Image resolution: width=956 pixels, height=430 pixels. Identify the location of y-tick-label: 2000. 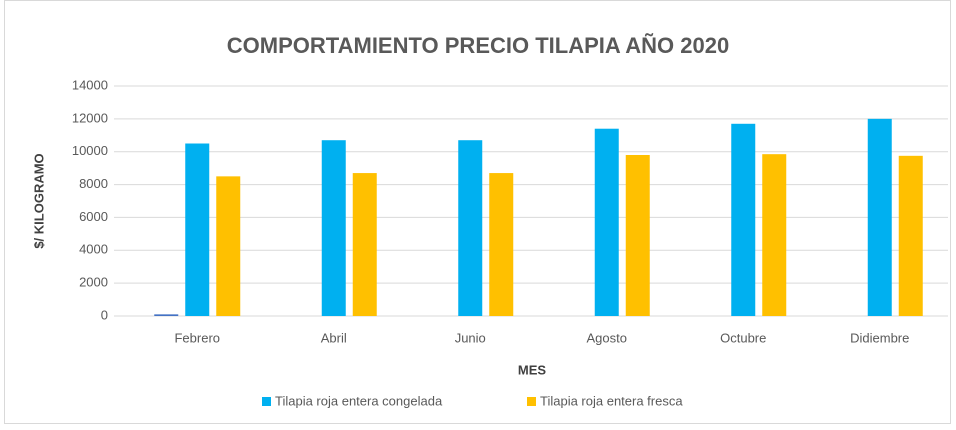
(93, 282).